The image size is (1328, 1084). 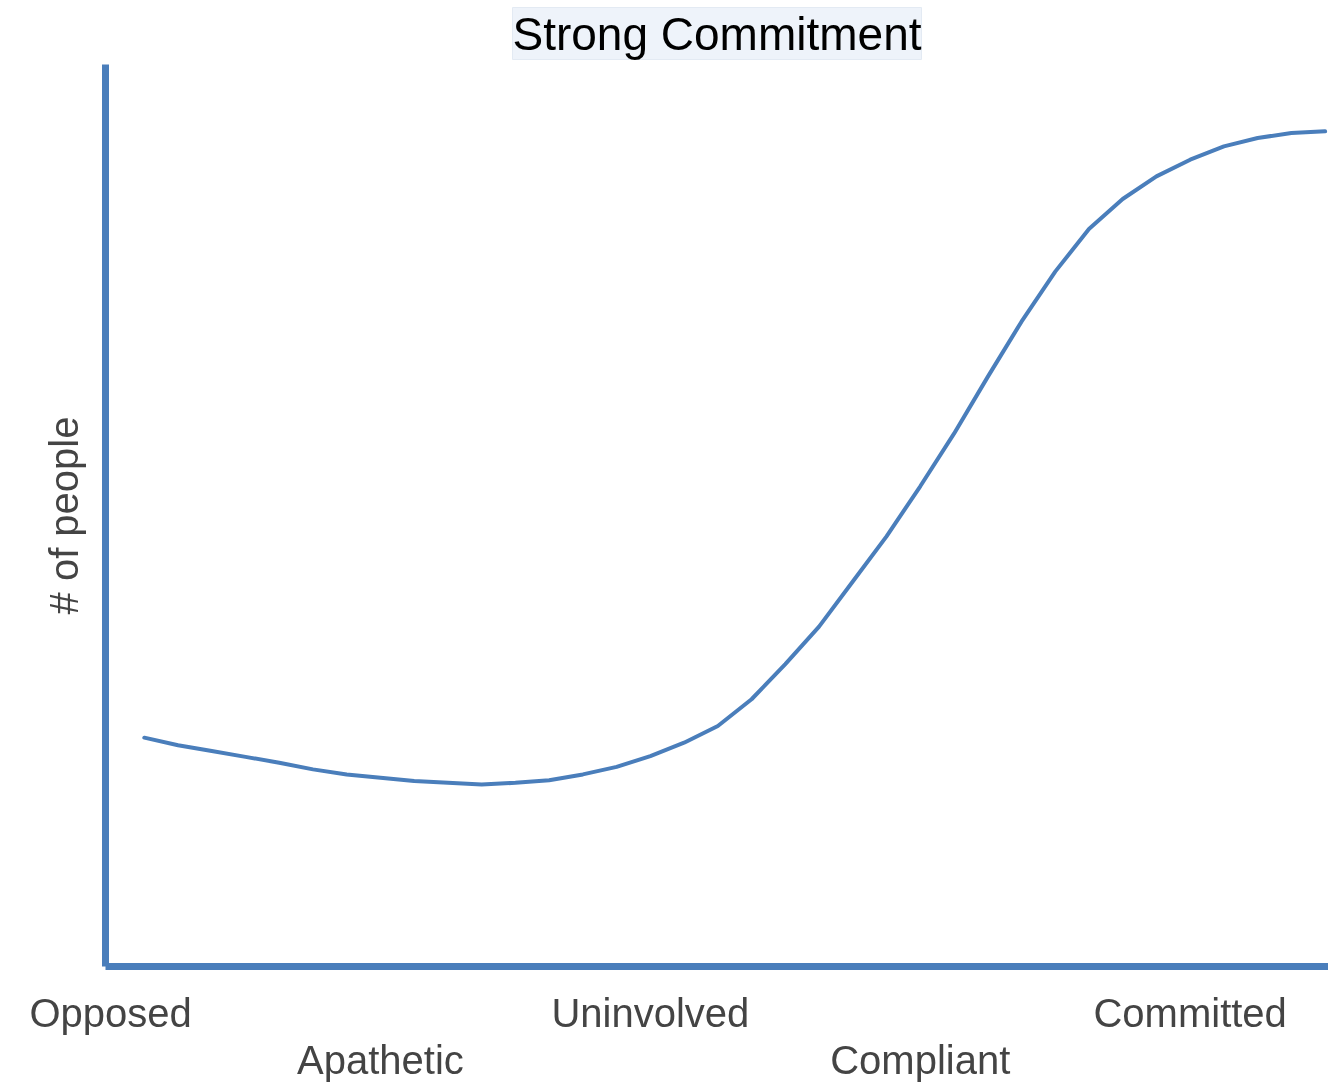 I want to click on y-axis-title: # of people, so click(x=63, y=515).